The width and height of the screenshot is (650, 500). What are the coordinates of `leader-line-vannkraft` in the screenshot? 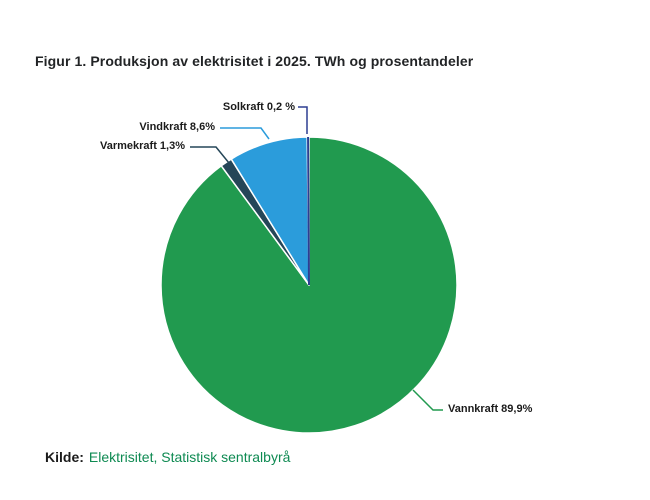 It's located at (427, 400).